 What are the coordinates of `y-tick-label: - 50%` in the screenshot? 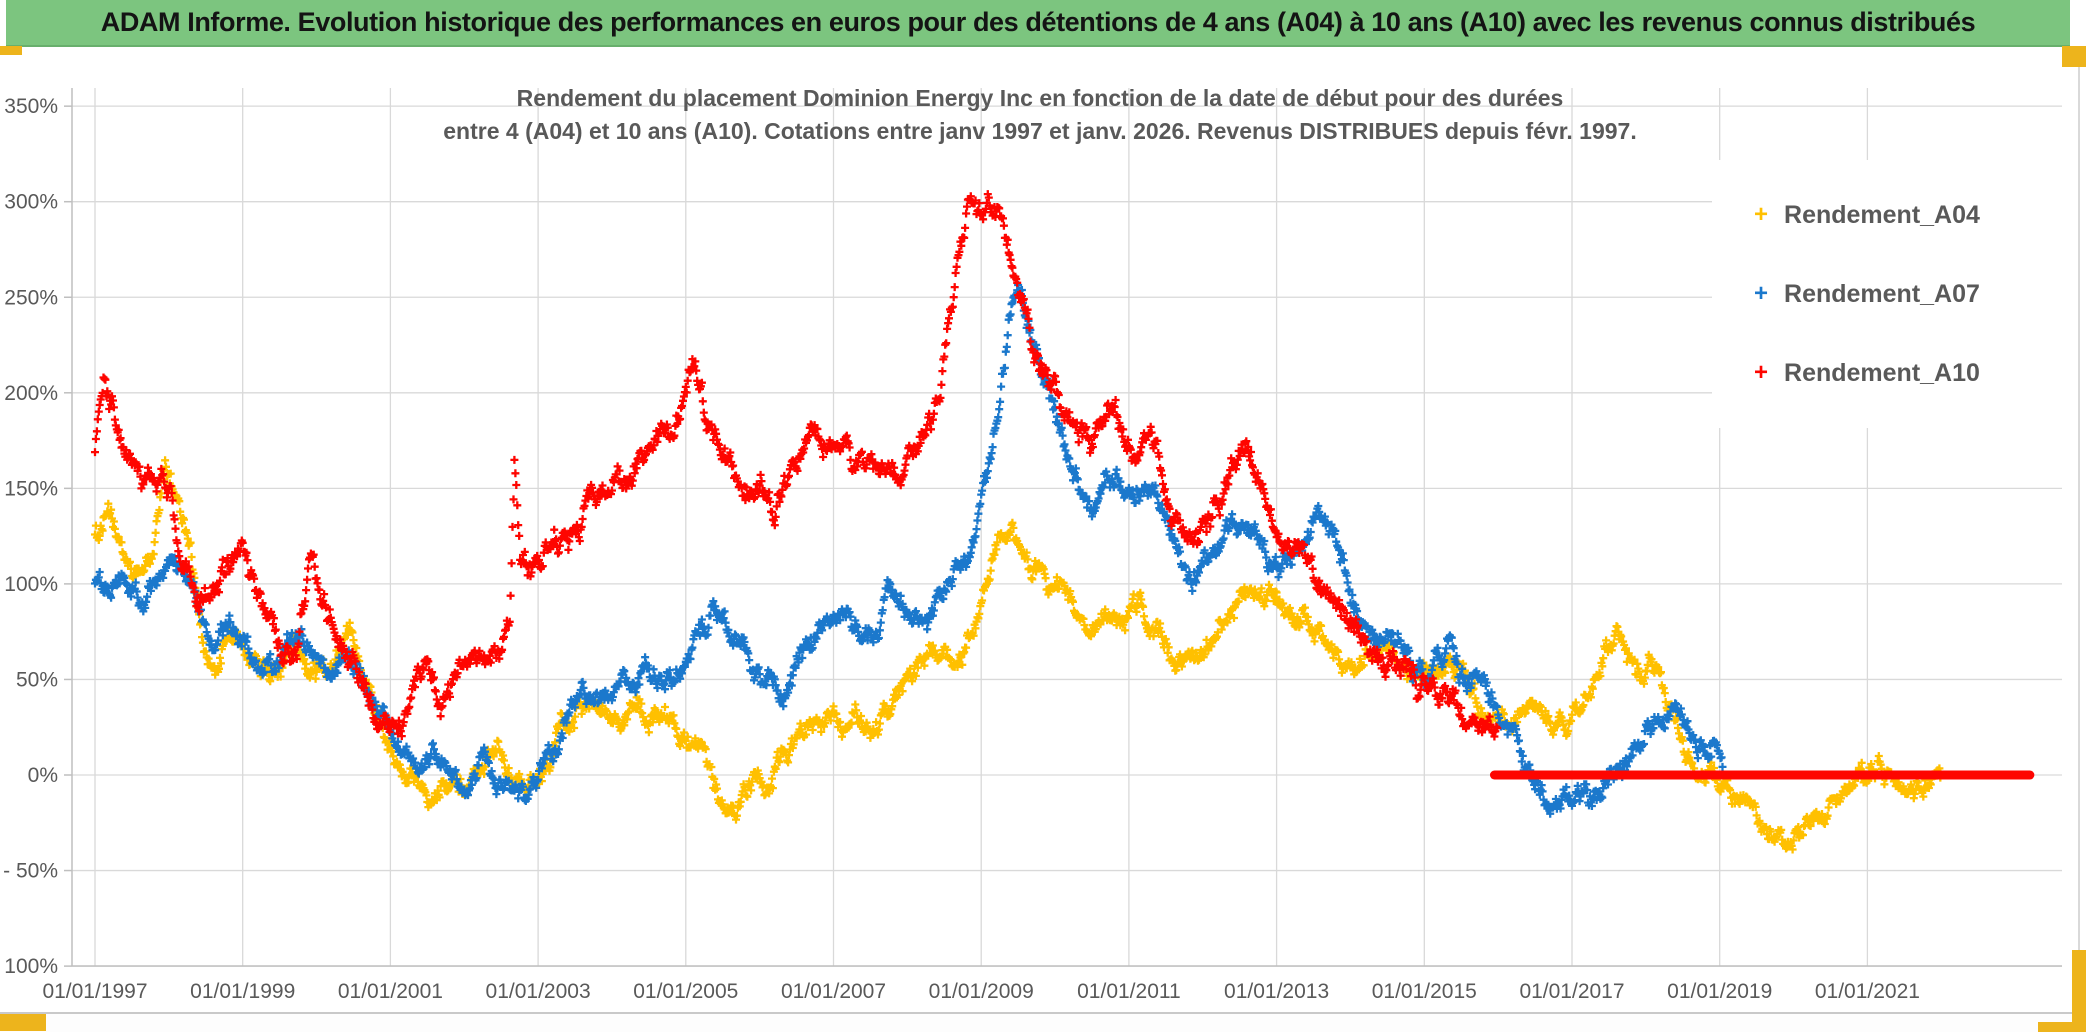 It's located at (30, 871).